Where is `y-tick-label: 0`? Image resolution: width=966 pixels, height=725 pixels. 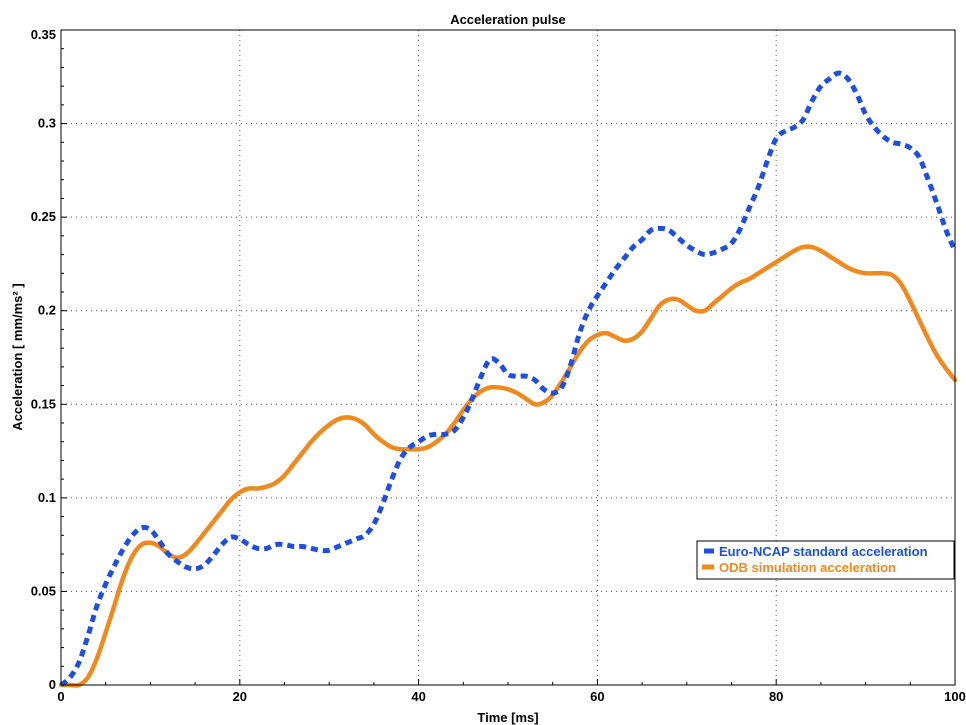 y-tick-label: 0 is located at coordinates (52, 684).